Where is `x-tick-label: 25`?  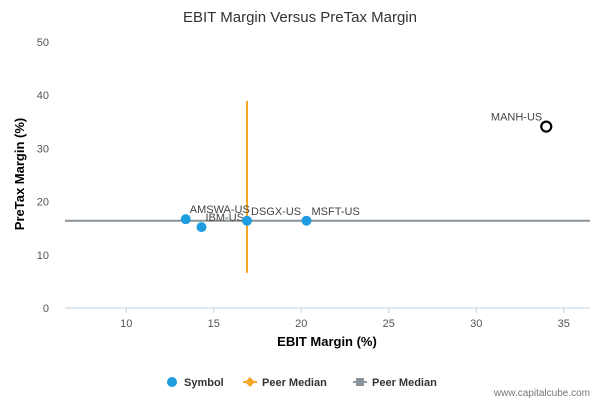
x-tick-label: 25 is located at coordinates (389, 324).